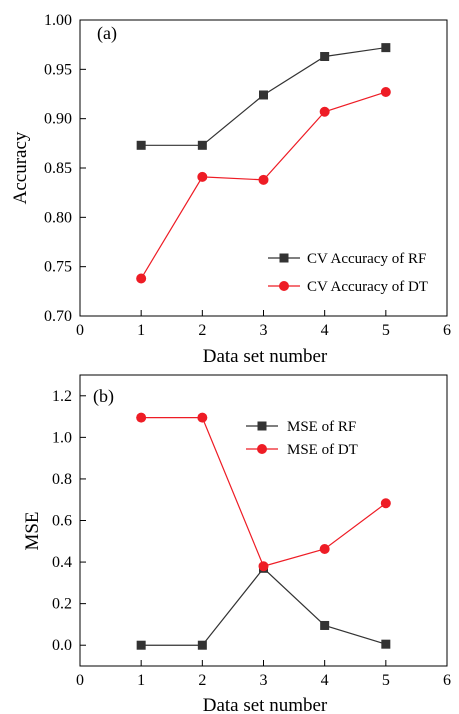 This screenshot has height=714, width=459. I want to click on panel-a-x-tick-label: 5, so click(386, 330).